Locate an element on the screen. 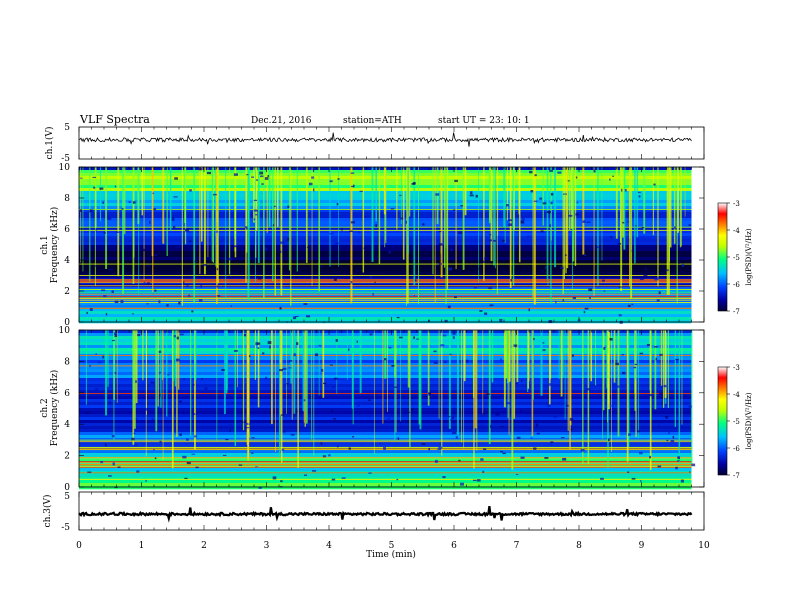 This screenshot has width=792, height=612. frequency-tick-label: 0 is located at coordinates (67, 488).